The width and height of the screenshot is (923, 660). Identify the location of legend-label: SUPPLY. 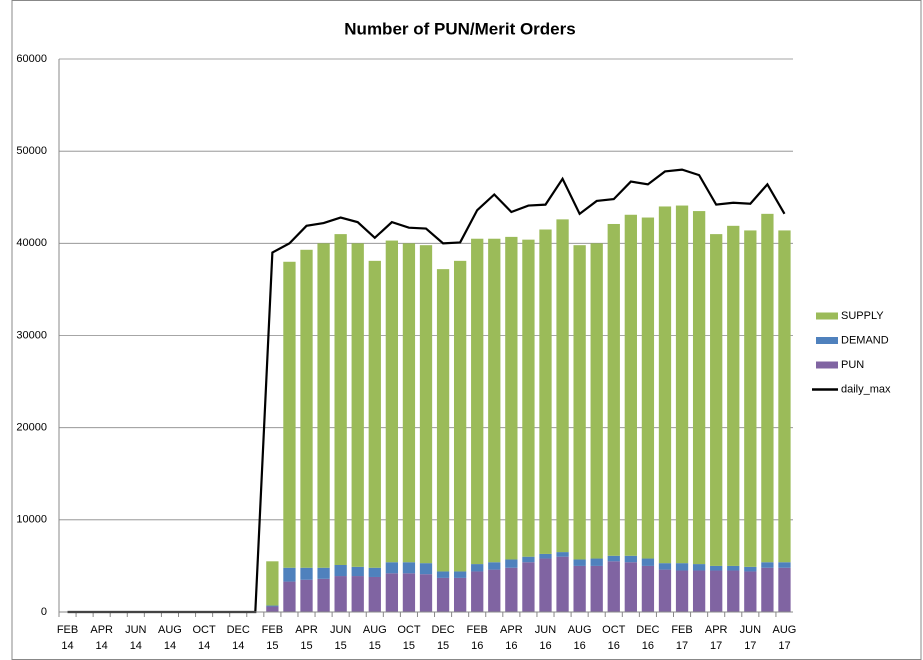
(862, 316).